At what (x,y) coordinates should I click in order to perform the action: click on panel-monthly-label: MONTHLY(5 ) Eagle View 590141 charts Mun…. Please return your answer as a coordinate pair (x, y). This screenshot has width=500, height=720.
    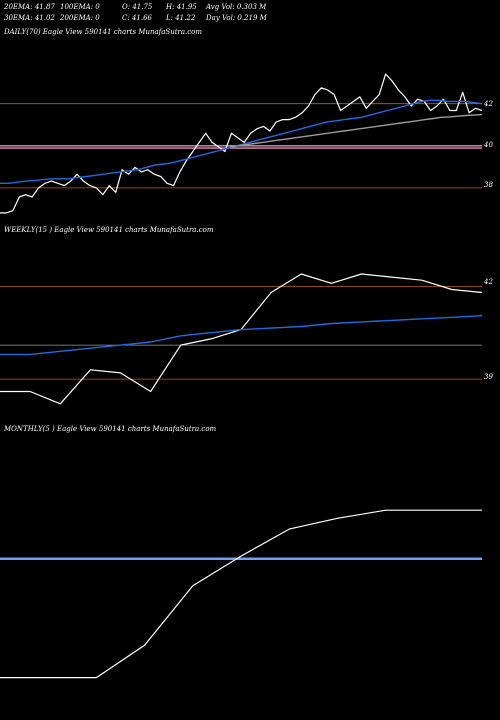
    Looking at the image, I should click on (110, 429).